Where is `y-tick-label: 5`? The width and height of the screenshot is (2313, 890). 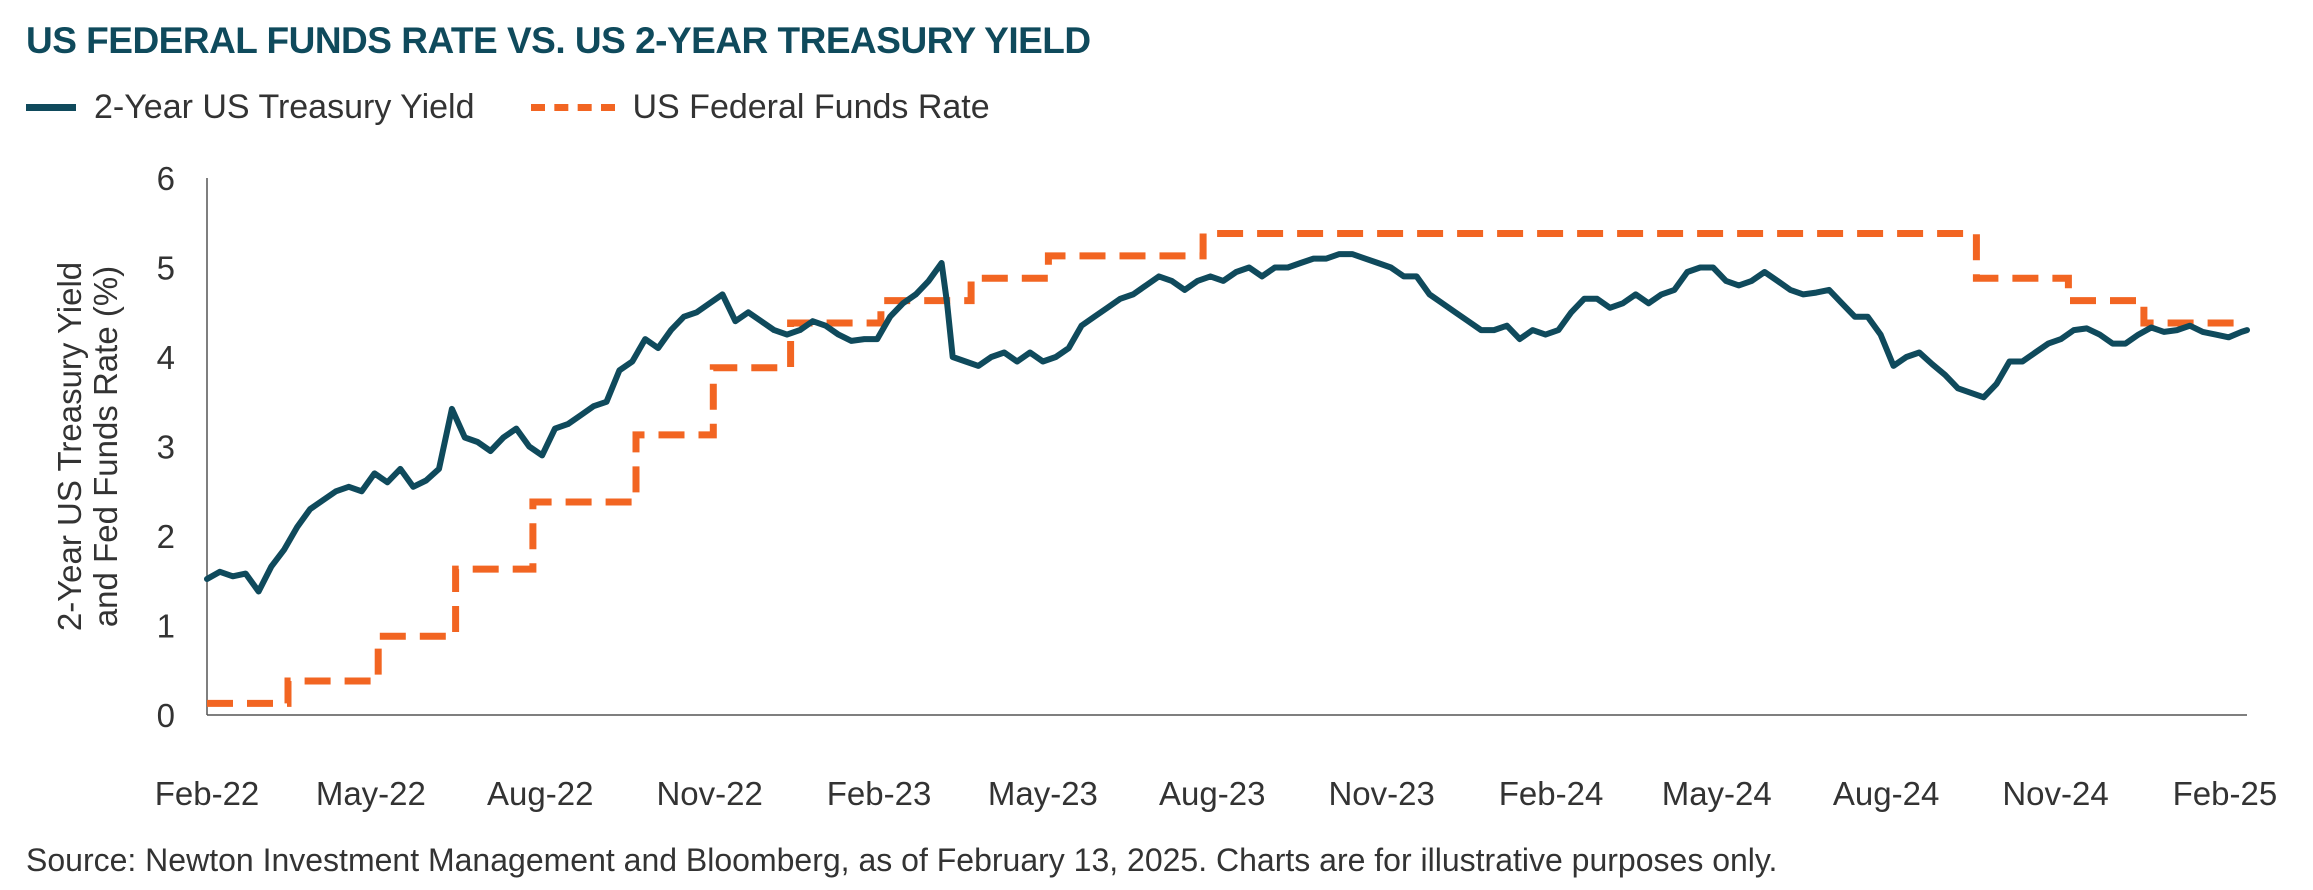 y-tick-label: 5 is located at coordinates (166, 268).